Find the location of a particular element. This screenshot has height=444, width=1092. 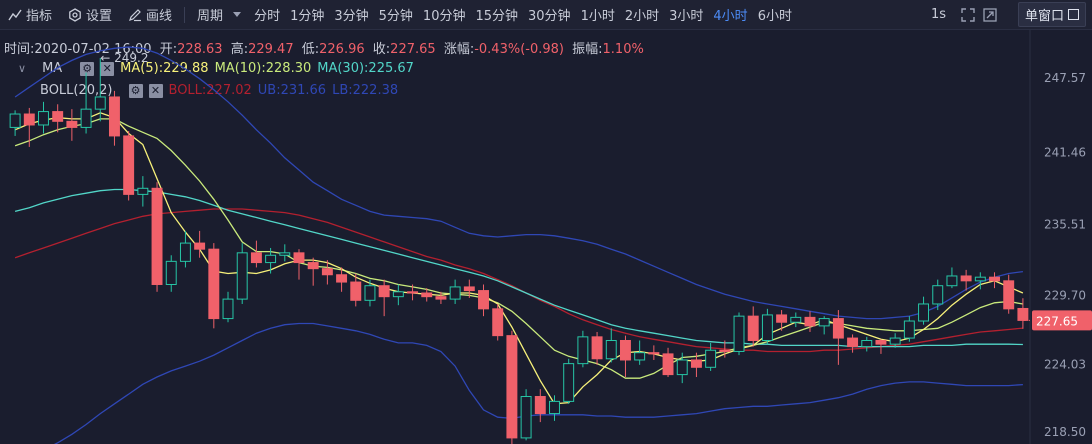

collapse-chevron-icon: ∨ is located at coordinates (22, 68).